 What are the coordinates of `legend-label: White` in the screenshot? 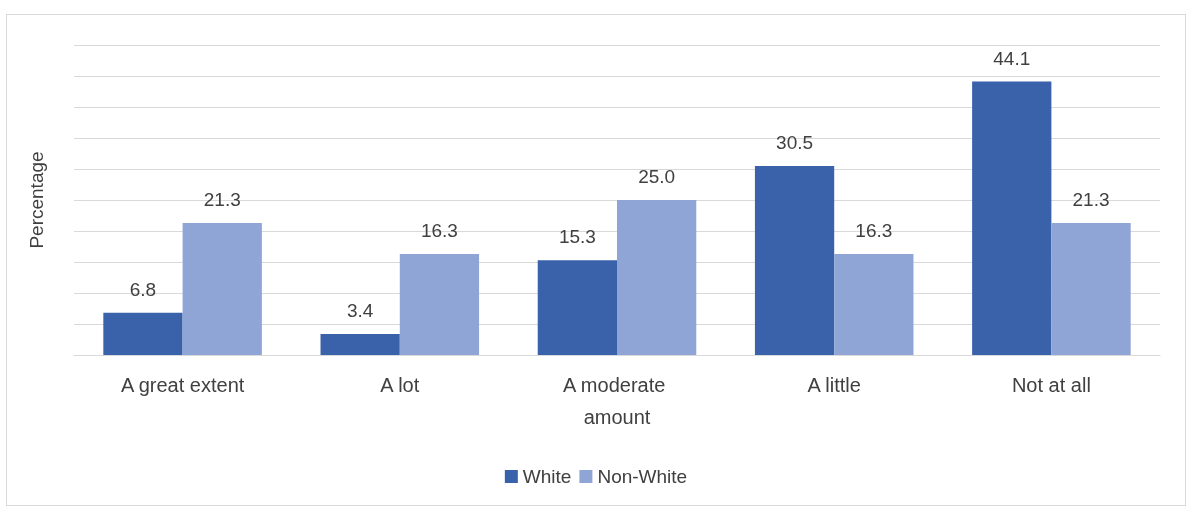 It's located at (547, 476).